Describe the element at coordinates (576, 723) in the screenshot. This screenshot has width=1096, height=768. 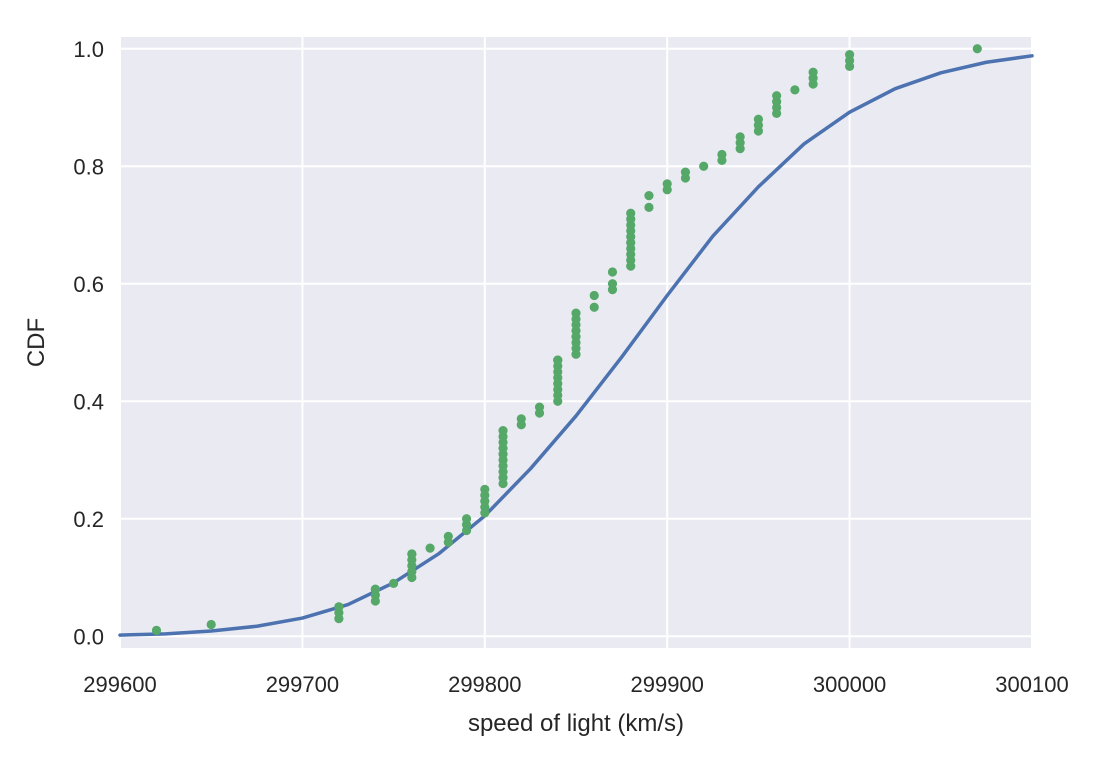
I see `x-axis-title: speed of light (km/s)` at that location.